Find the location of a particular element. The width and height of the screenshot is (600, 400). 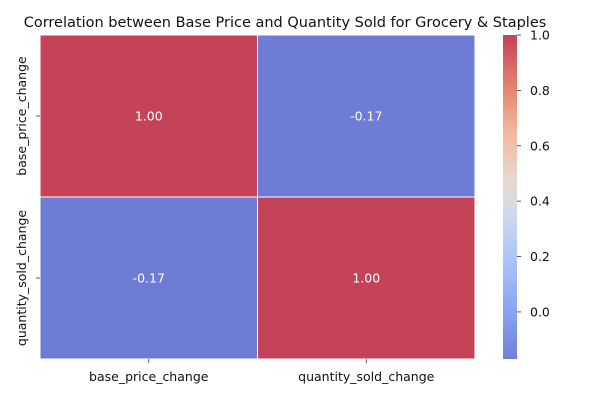

colorbar-tick-label: 0.8 is located at coordinates (540, 90).